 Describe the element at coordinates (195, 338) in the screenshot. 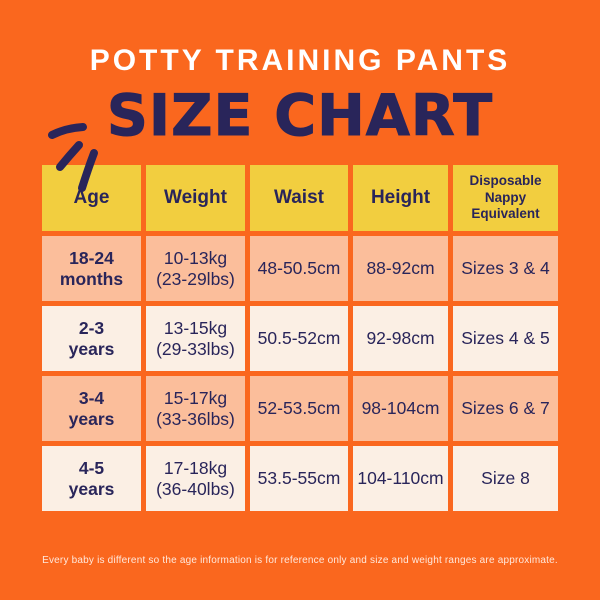

I see `cell-weight: 13-15kg (29-33lbs)` at that location.